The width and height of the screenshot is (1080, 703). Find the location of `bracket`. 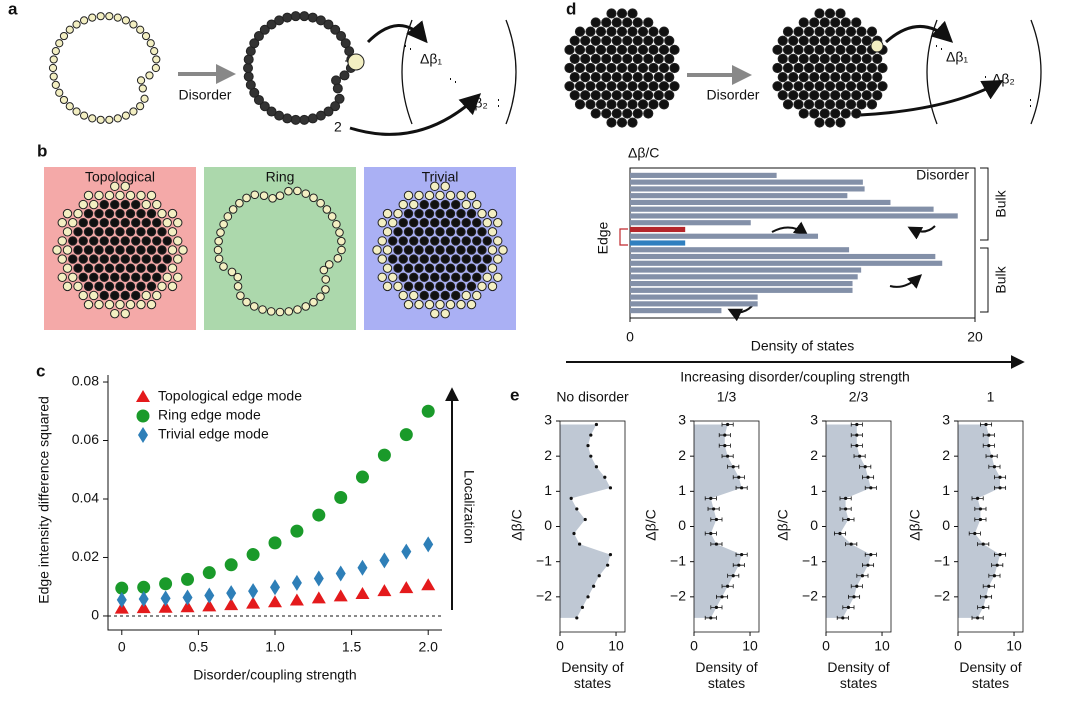

bracket is located at coordinates (1036, 72).